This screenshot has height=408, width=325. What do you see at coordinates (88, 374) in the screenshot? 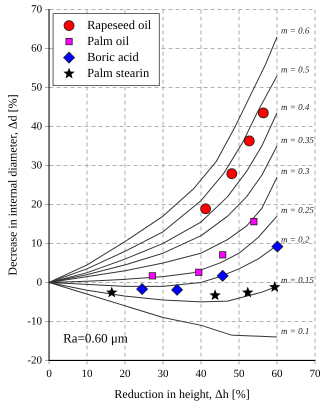
I see `x-tick-label: 10` at bounding box center [88, 374].